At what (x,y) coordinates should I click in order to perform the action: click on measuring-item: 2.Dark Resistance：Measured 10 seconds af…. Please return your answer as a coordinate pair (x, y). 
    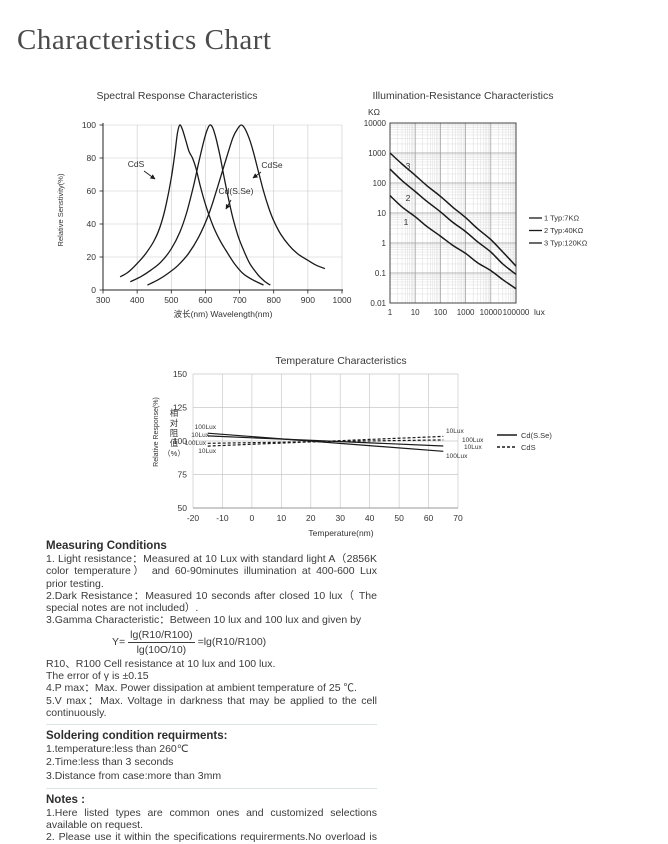
    Looking at the image, I should click on (211, 602).